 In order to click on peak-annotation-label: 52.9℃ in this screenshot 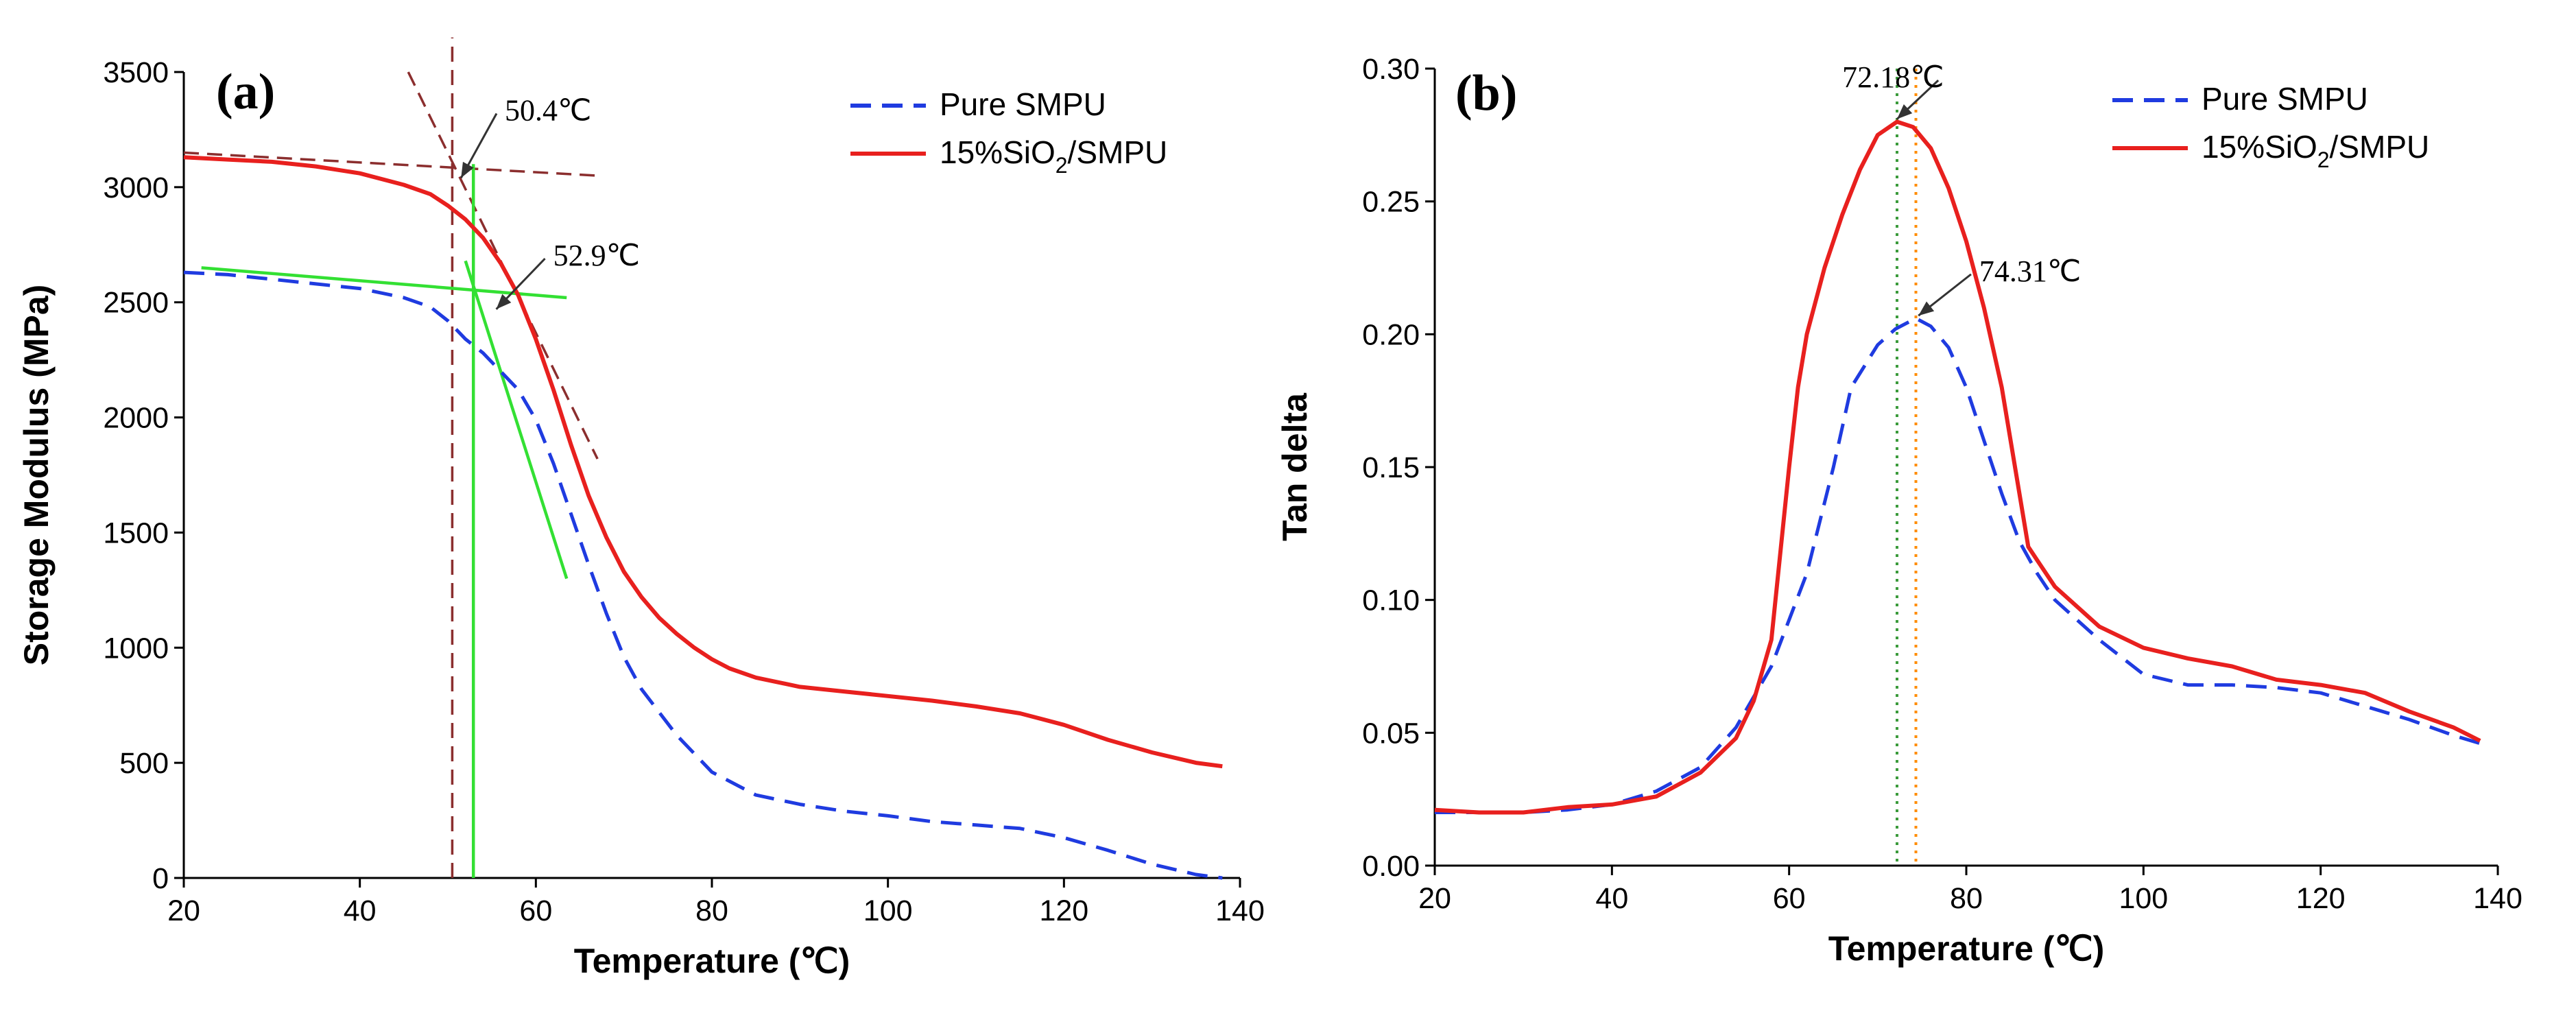, I will do `click(596, 255)`.